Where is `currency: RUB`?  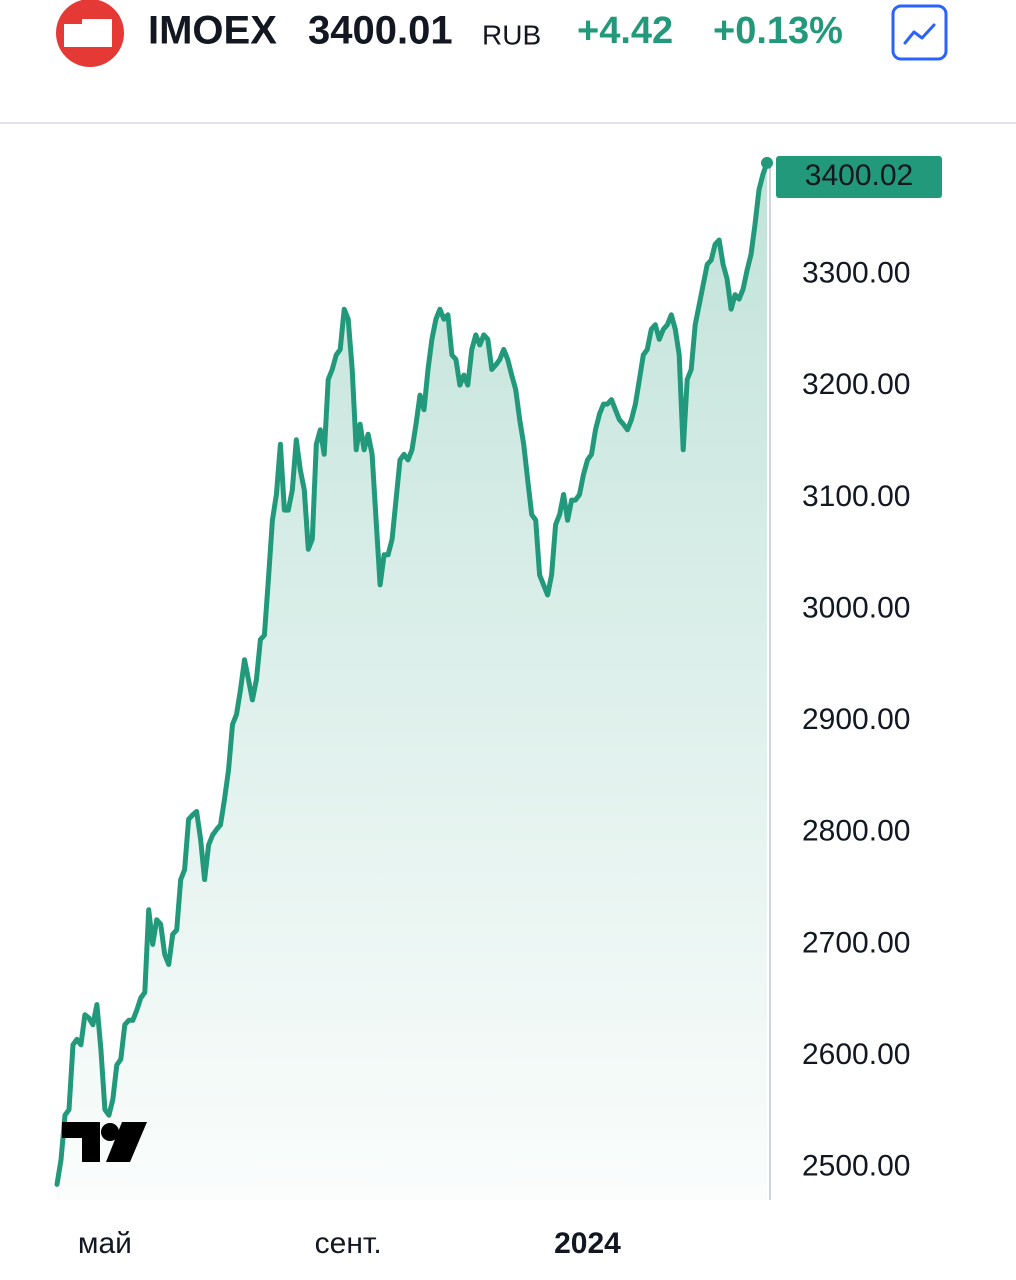 currency: RUB is located at coordinates (511, 34).